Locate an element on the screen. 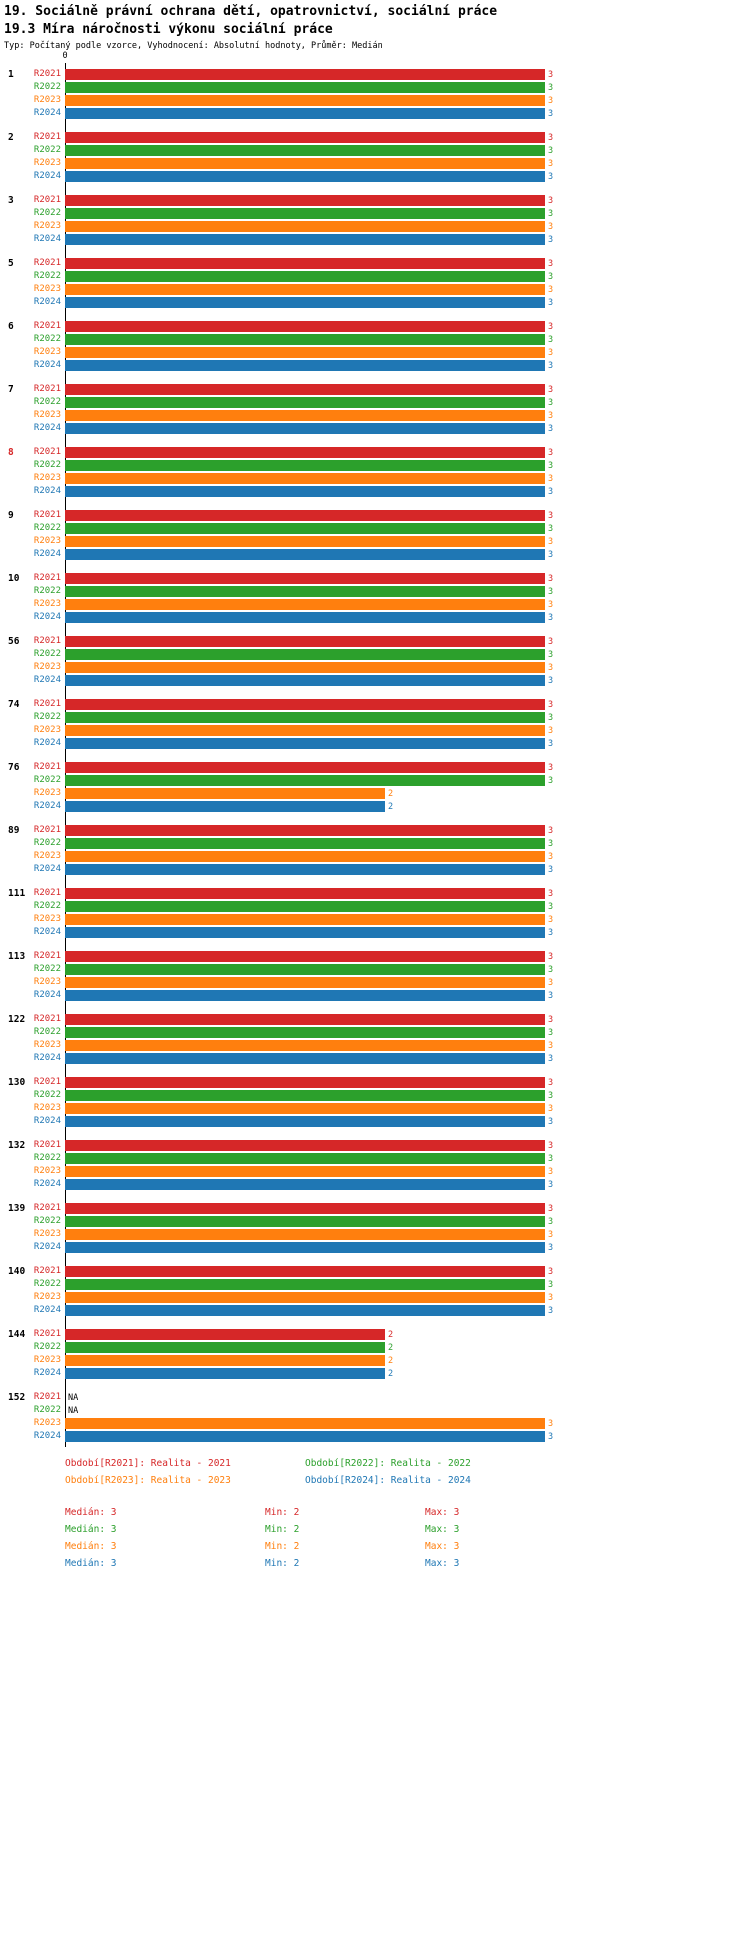 The width and height of the screenshot is (750, 1958). group-label: 2 is located at coordinates (11, 137).